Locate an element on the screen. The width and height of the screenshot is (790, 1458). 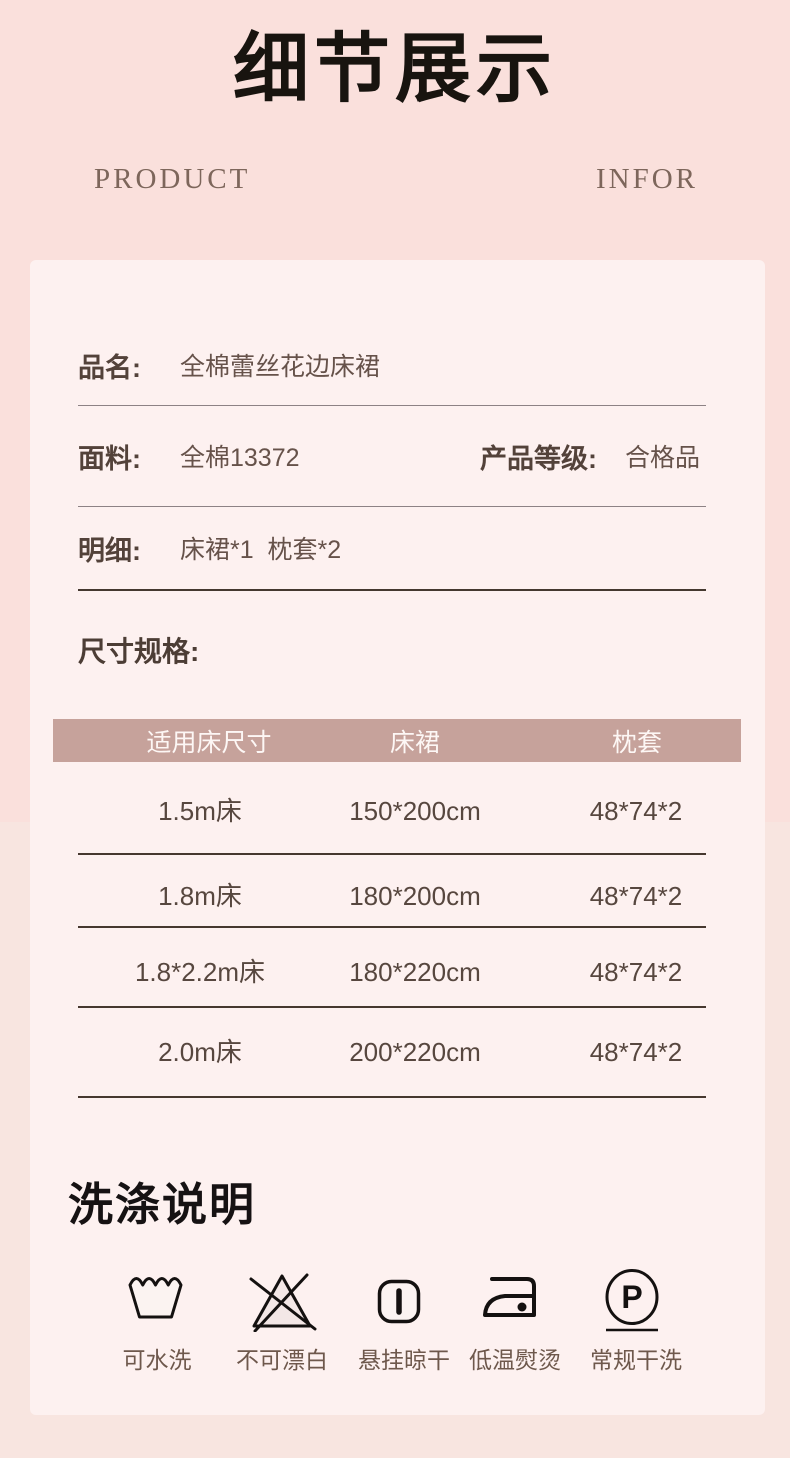
size-table-header: 适用床尺寸 床裙 枕套 is located at coordinates (397, 740).